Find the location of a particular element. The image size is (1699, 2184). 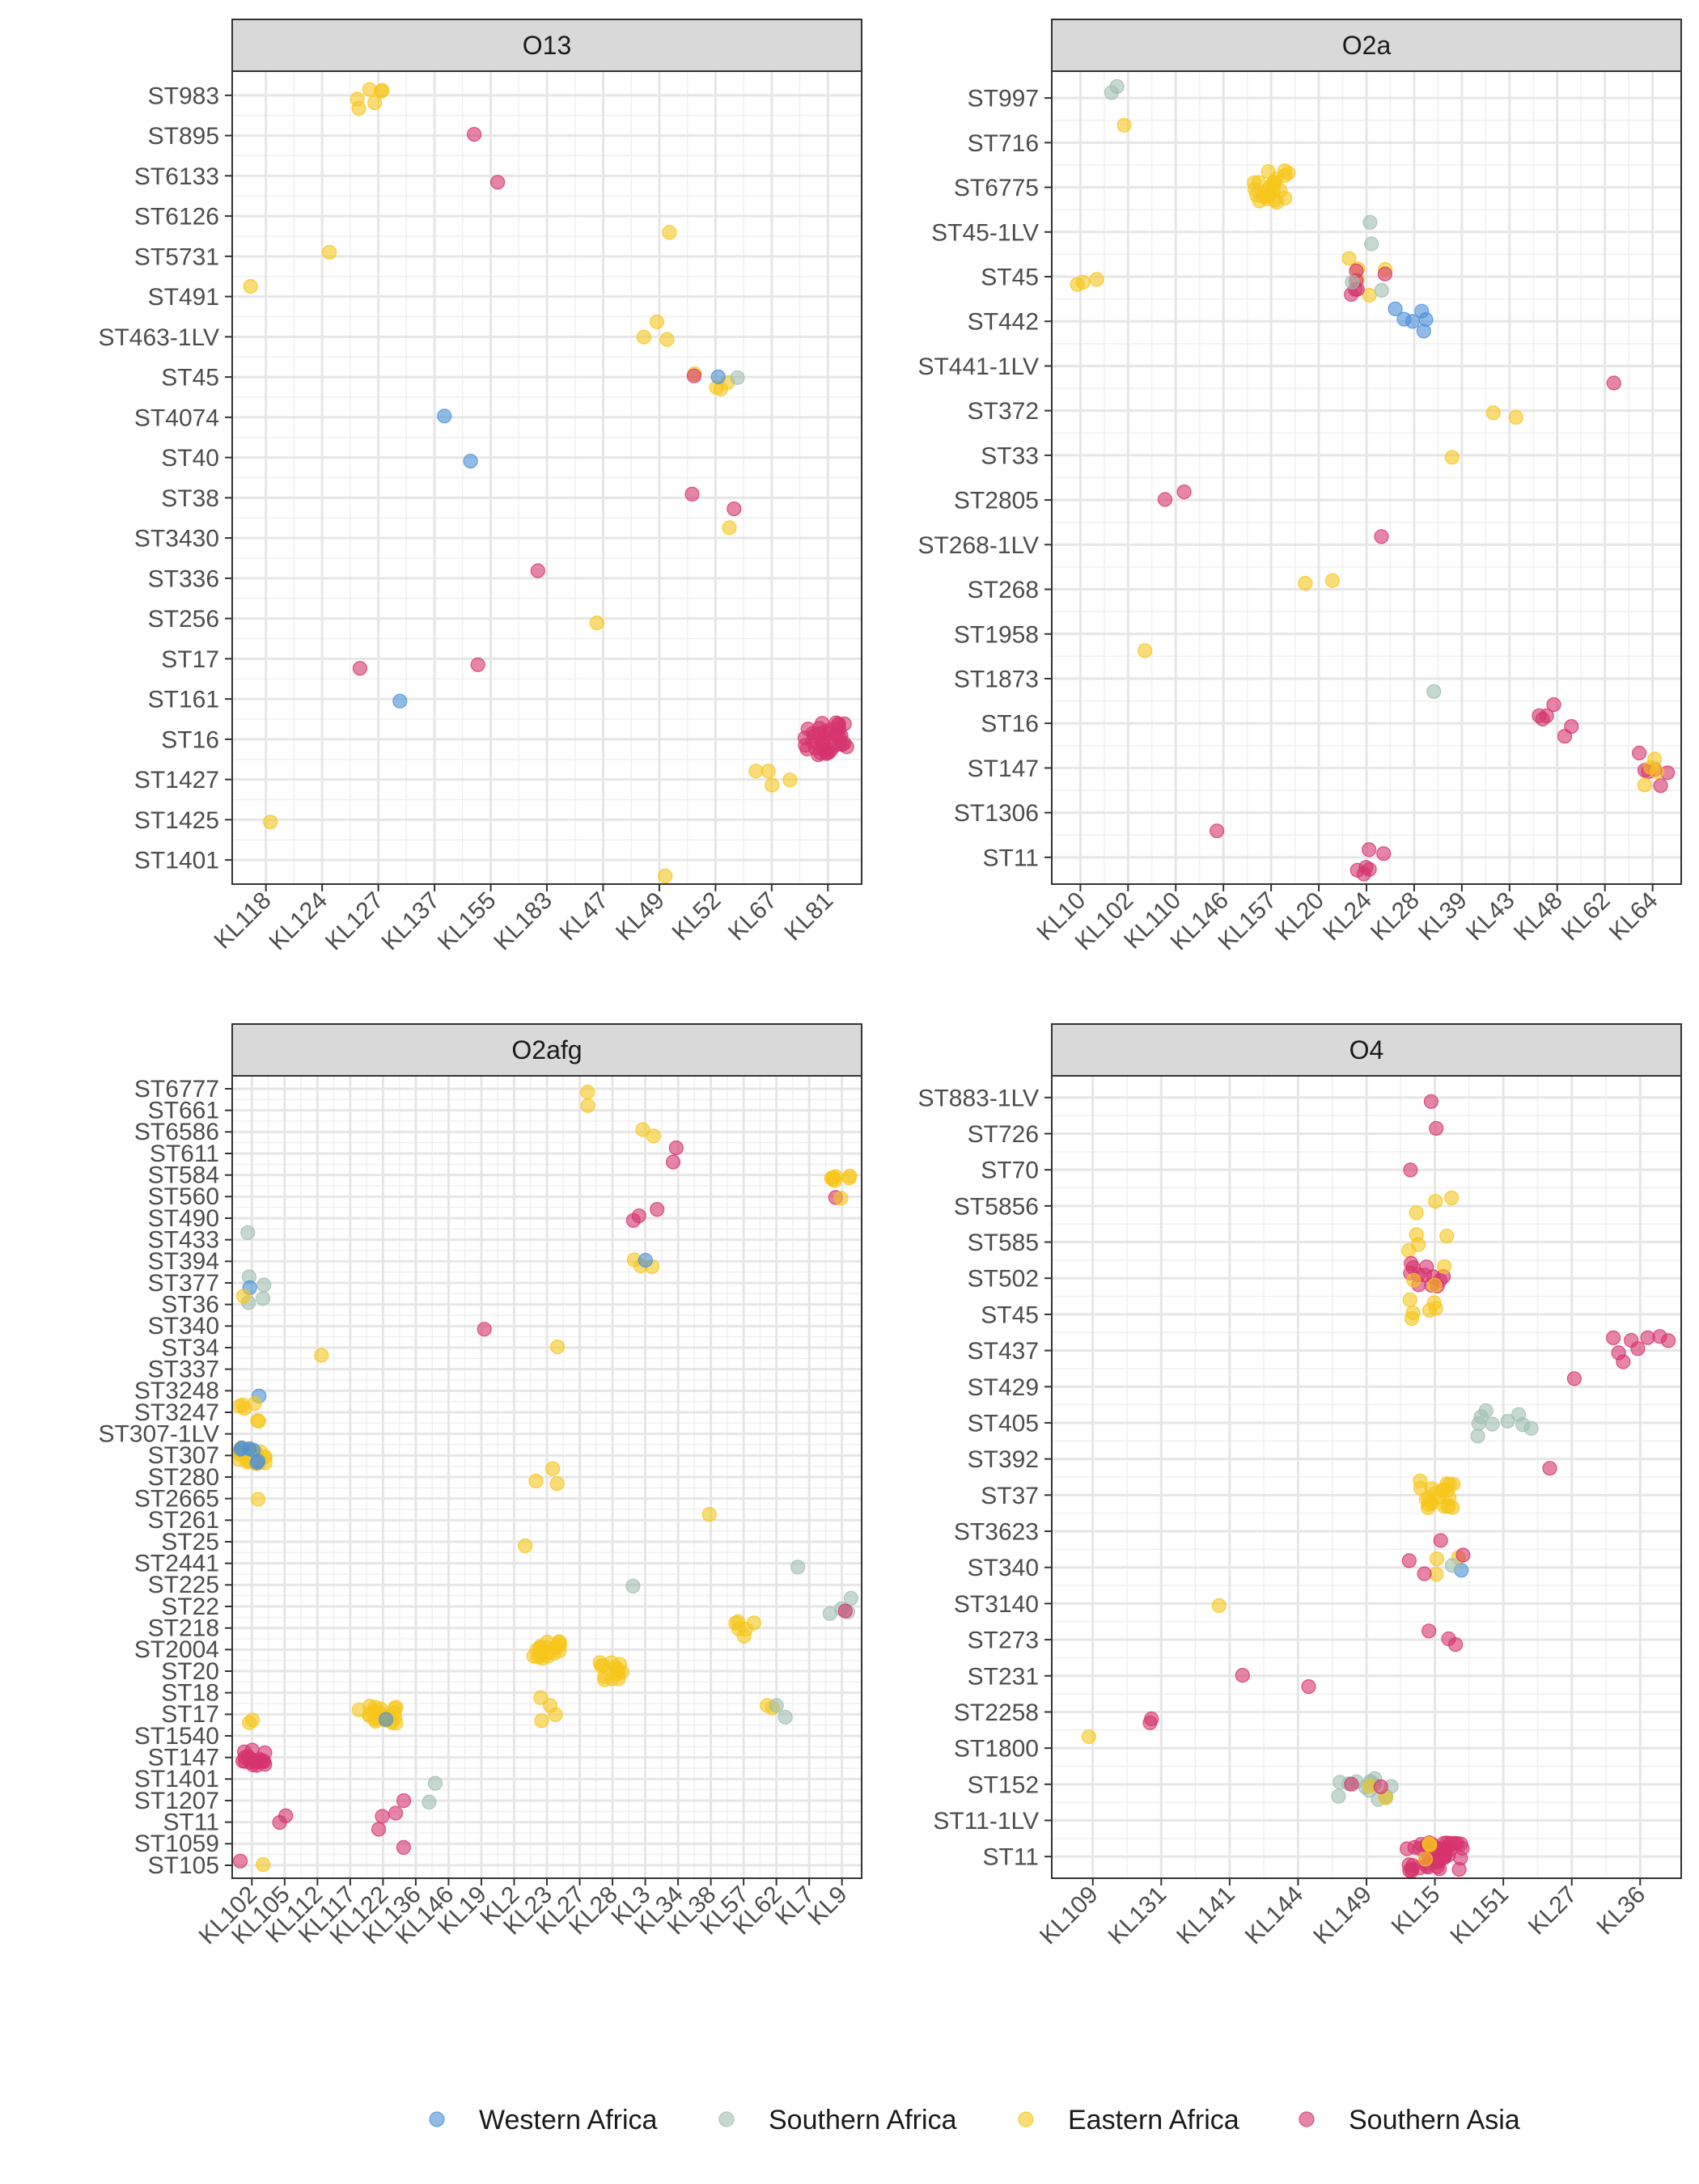

y-tick-label: ST25 is located at coordinates (190, 1542).